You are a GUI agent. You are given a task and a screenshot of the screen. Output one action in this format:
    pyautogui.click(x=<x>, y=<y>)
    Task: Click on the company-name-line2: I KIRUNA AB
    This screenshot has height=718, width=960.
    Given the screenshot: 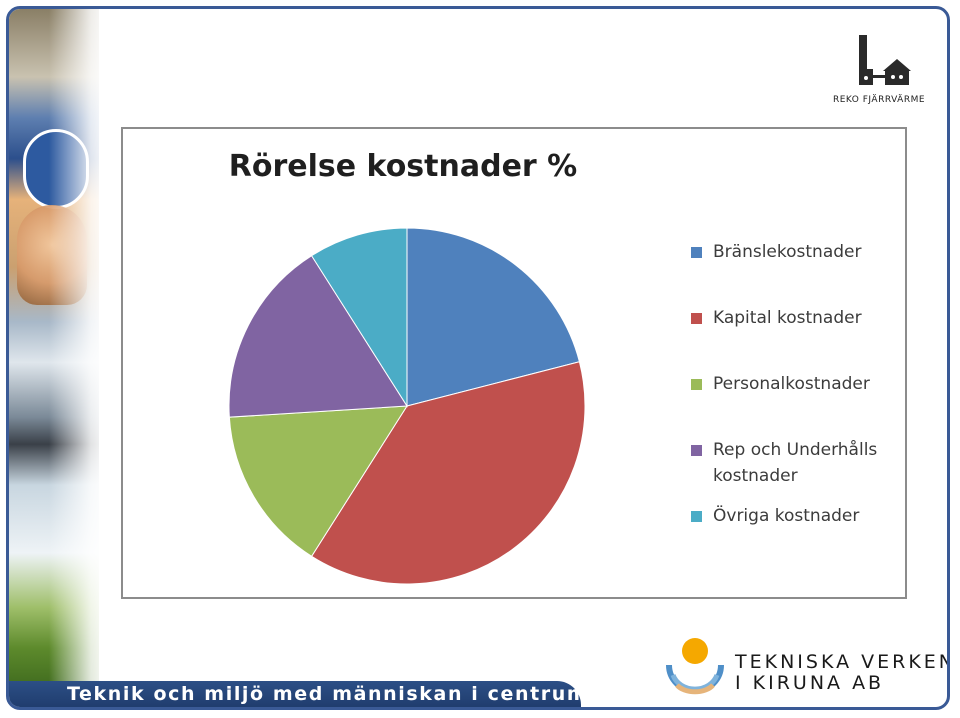 What is the action you would take?
    pyautogui.click(x=810, y=683)
    